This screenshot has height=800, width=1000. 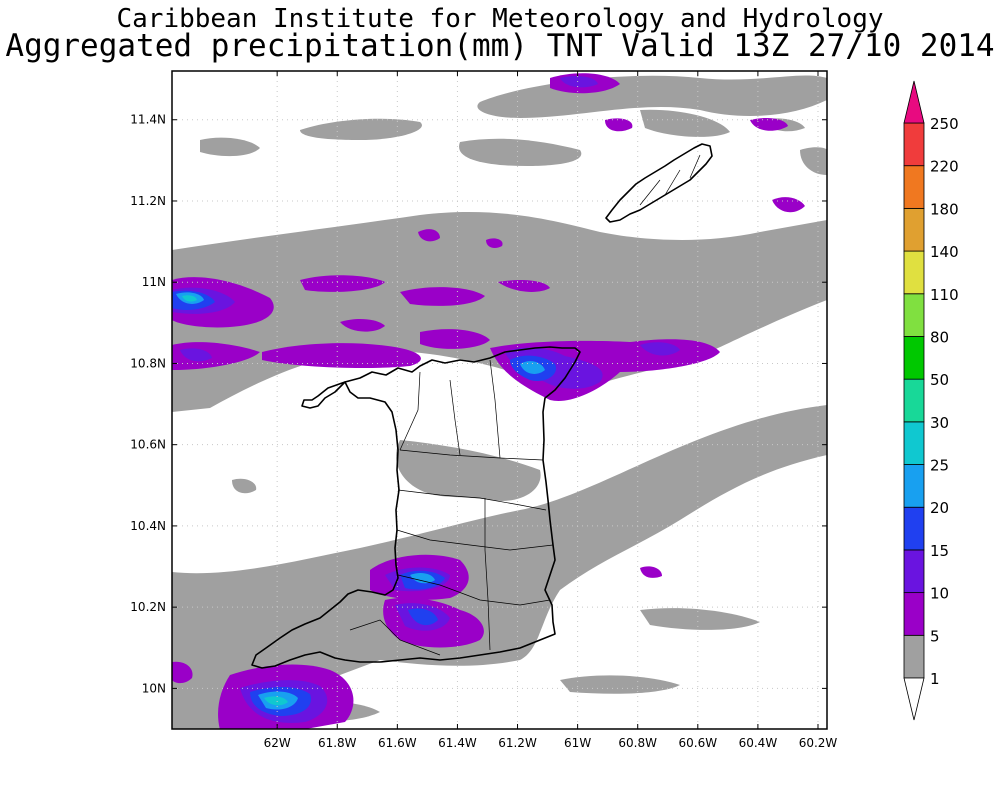 I want to click on lon-tick-label: 60.8W, so click(x=637, y=743).